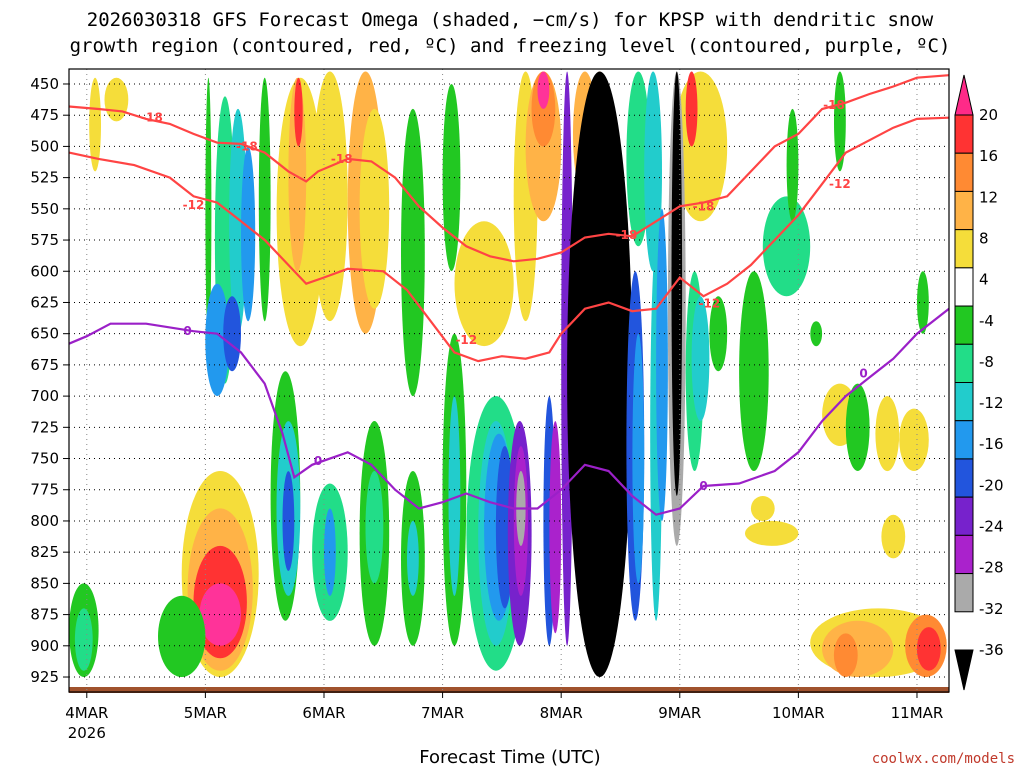  Describe the element at coordinates (205, 713) in the screenshot. I see `x-tick-label: 5MAR` at that location.